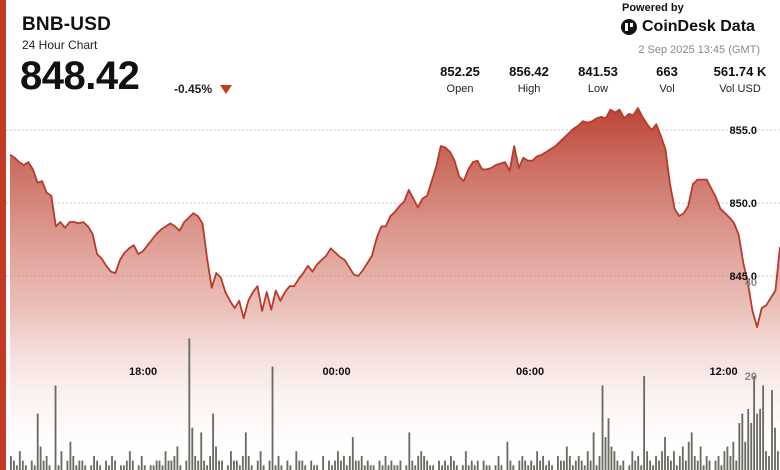 This screenshot has width=780, height=470. Describe the element at coordinates (530, 372) in the screenshot. I see `x-tick-label: 06:00` at that location.